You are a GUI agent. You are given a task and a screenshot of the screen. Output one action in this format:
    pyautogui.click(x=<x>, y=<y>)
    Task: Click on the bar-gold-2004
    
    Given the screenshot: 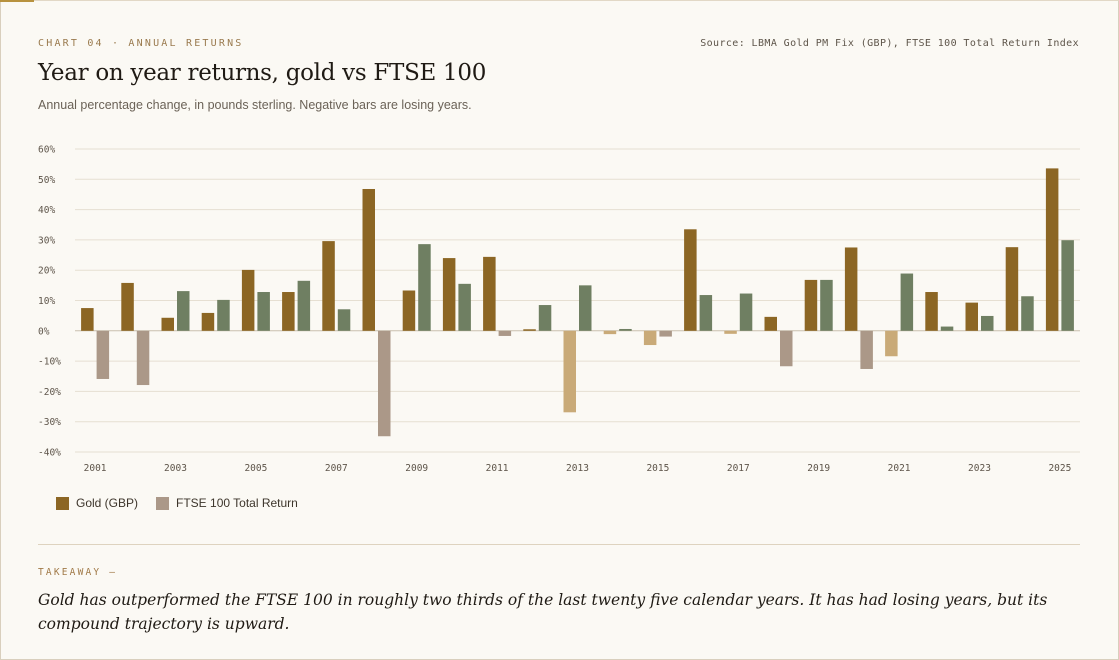 What is the action you would take?
    pyautogui.click(x=208, y=321)
    